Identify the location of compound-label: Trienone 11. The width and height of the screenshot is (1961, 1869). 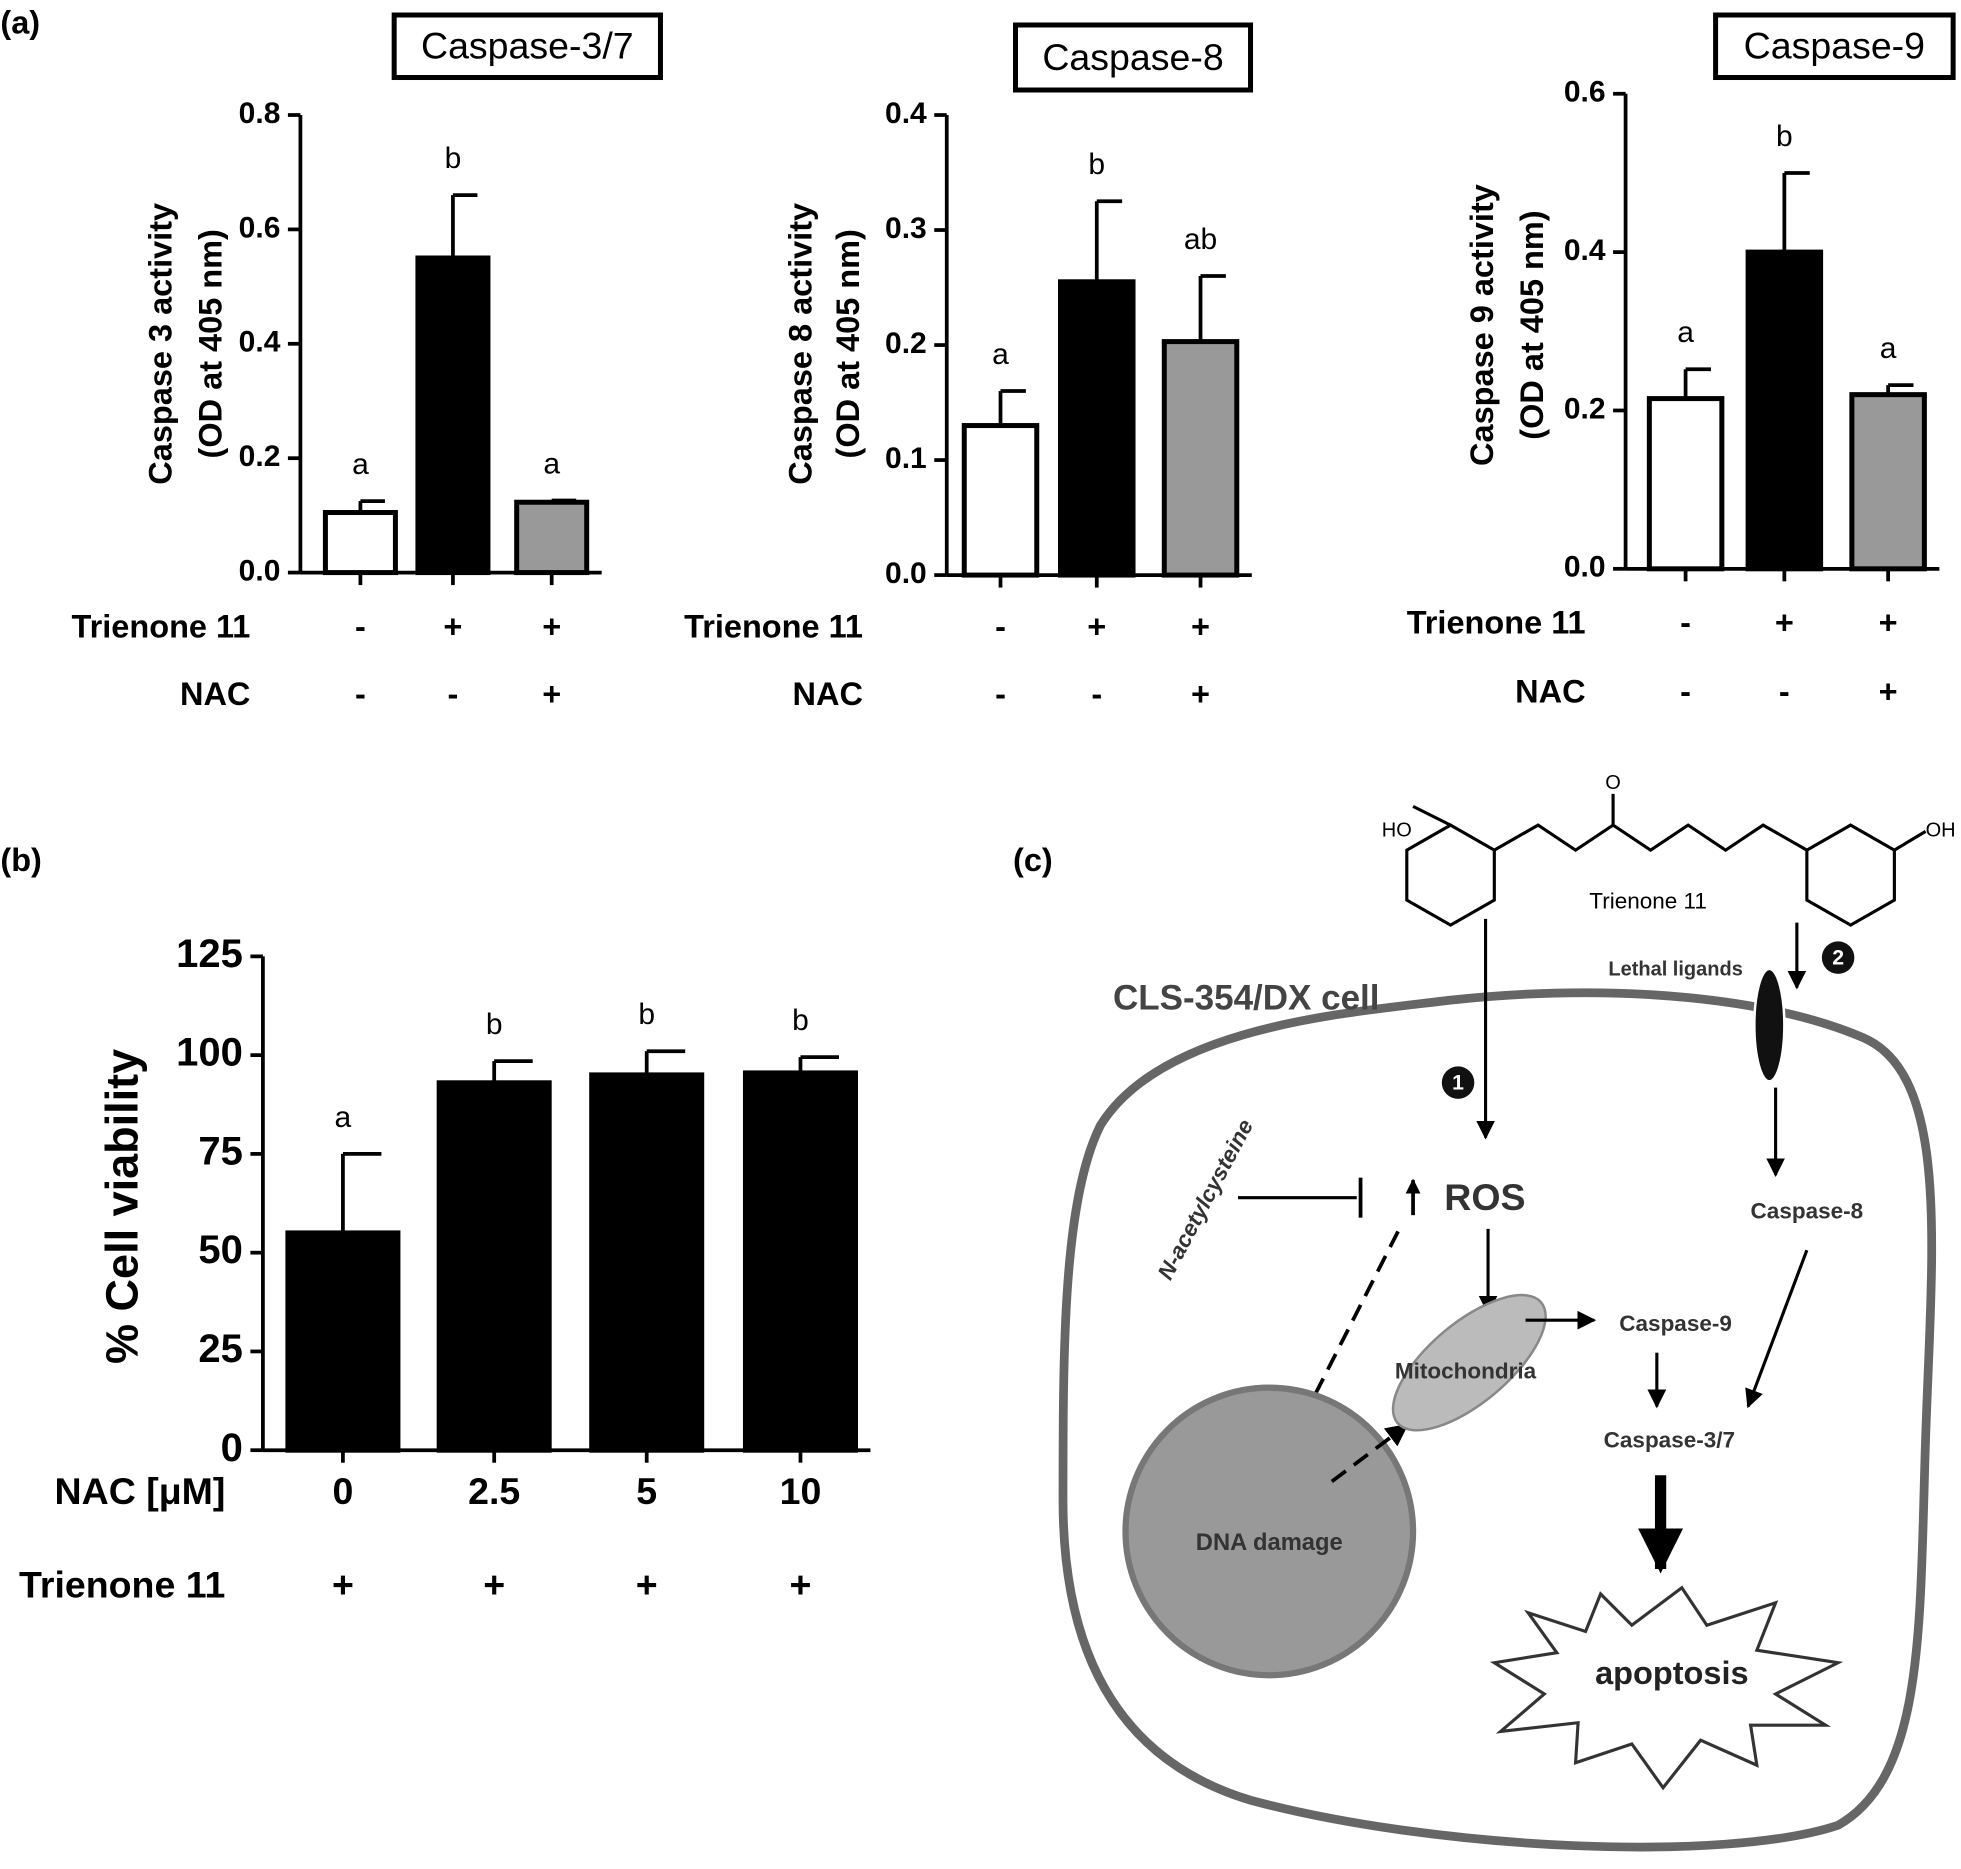
(1648, 901).